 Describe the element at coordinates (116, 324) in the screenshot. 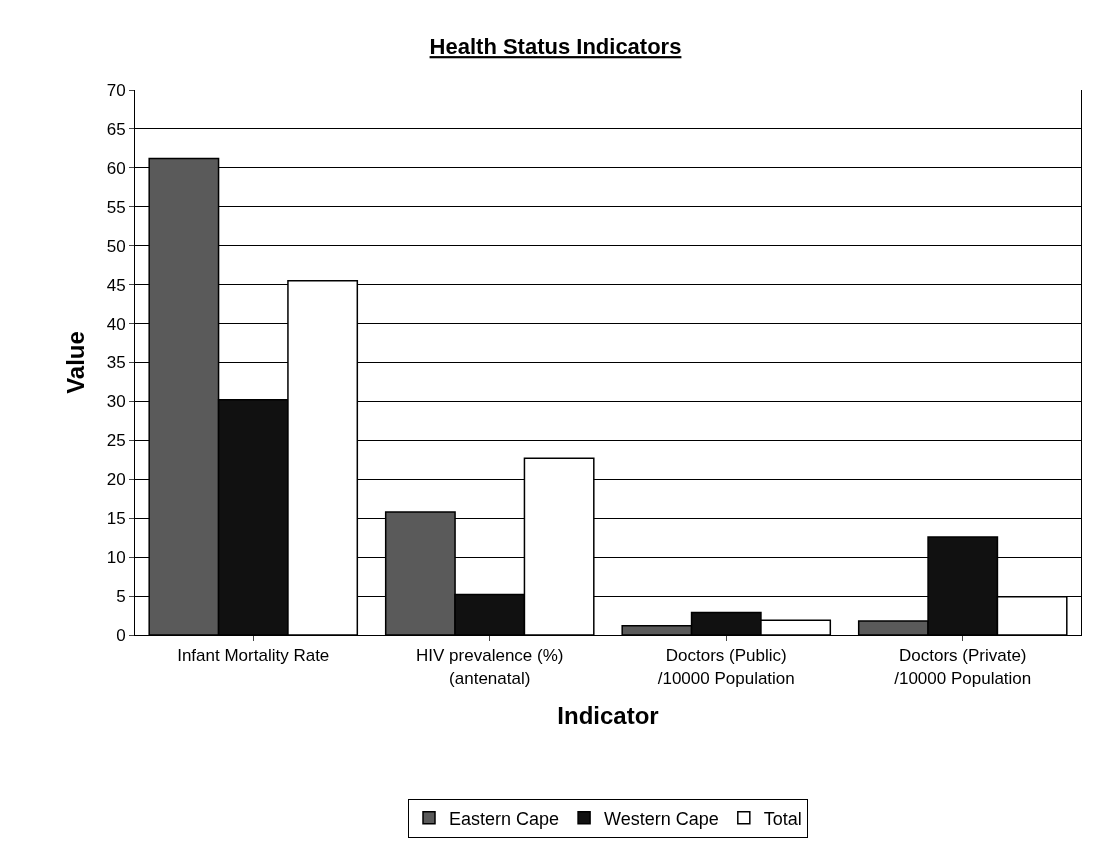

I see `y-tick-label: 40` at that location.